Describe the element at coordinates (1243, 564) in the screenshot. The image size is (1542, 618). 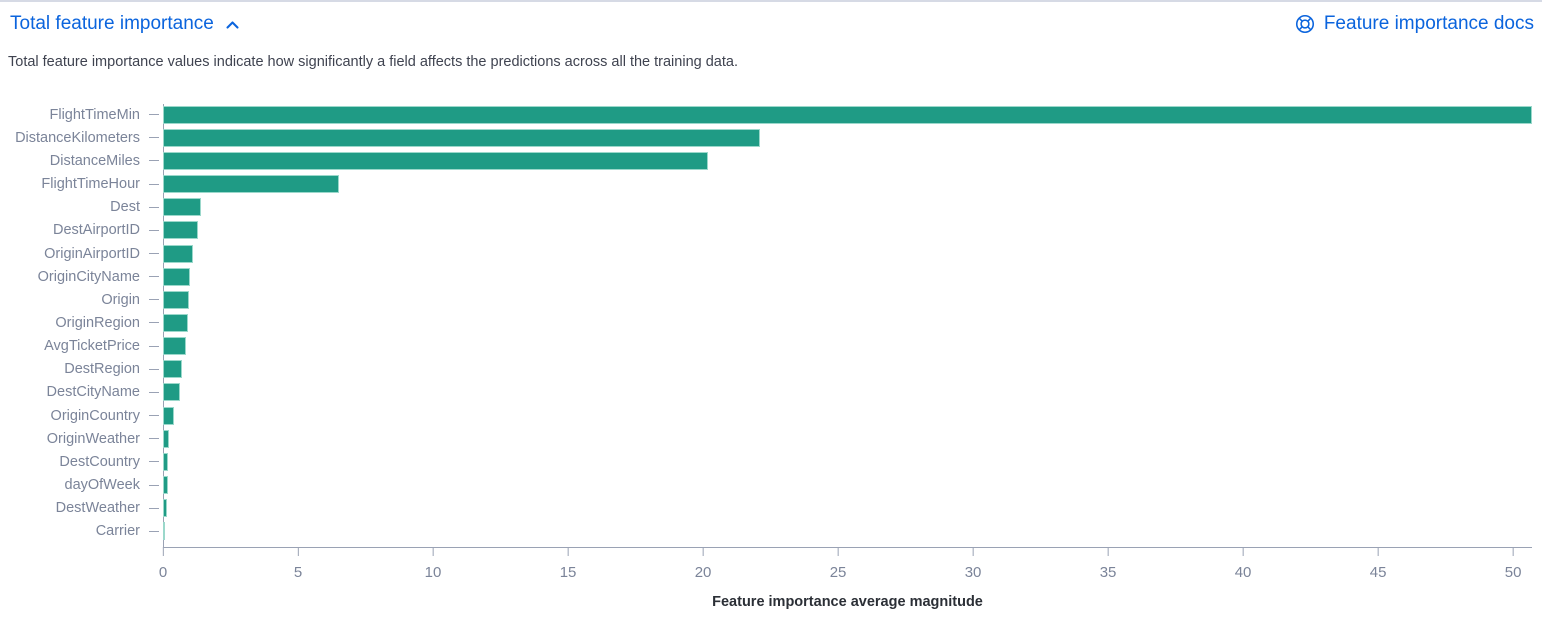
I see `x-axis-tick: 40` at that location.